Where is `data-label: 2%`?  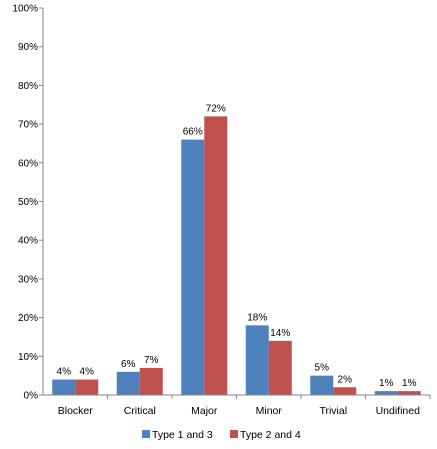 data-label: 2% is located at coordinates (345, 379).